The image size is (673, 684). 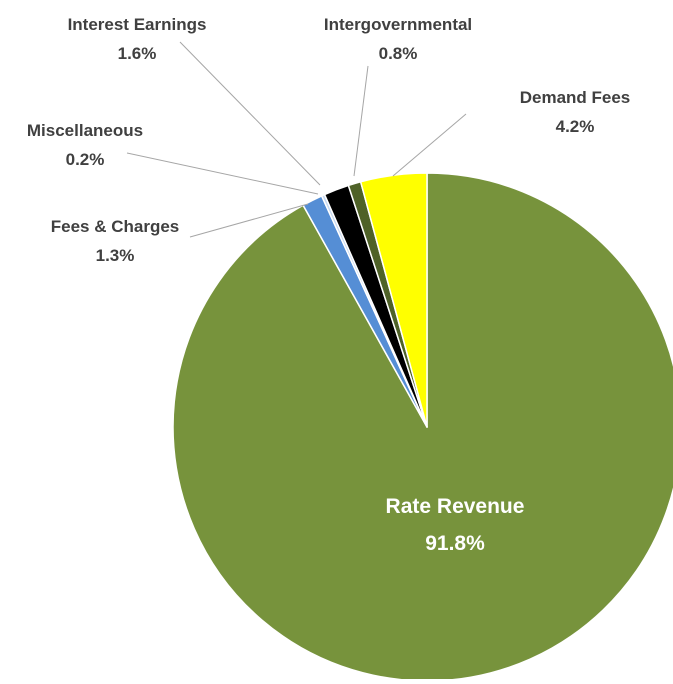 What do you see at coordinates (361, 121) in the screenshot?
I see `leader-line-intergovernmental` at bounding box center [361, 121].